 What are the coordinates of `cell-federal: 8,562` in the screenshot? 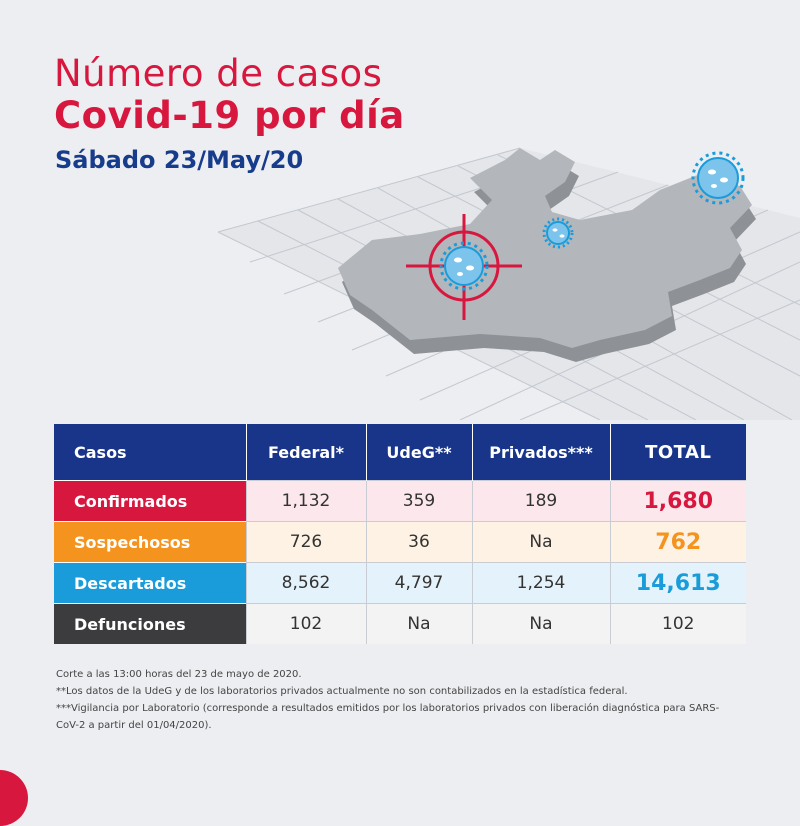 It's located at (305, 583).